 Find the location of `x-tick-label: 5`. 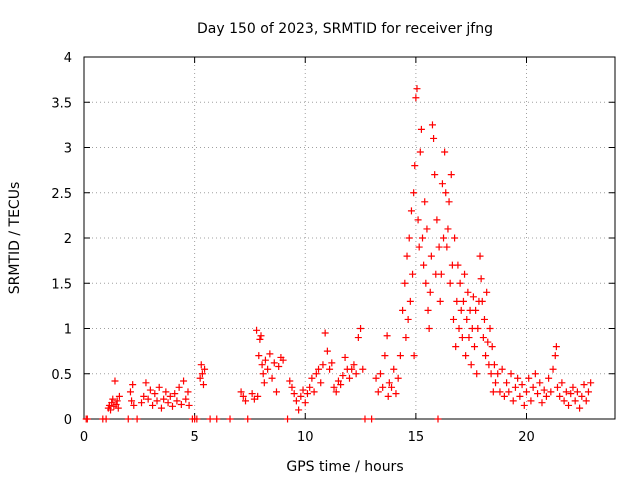

x-tick-label: 5 is located at coordinates (194, 437).